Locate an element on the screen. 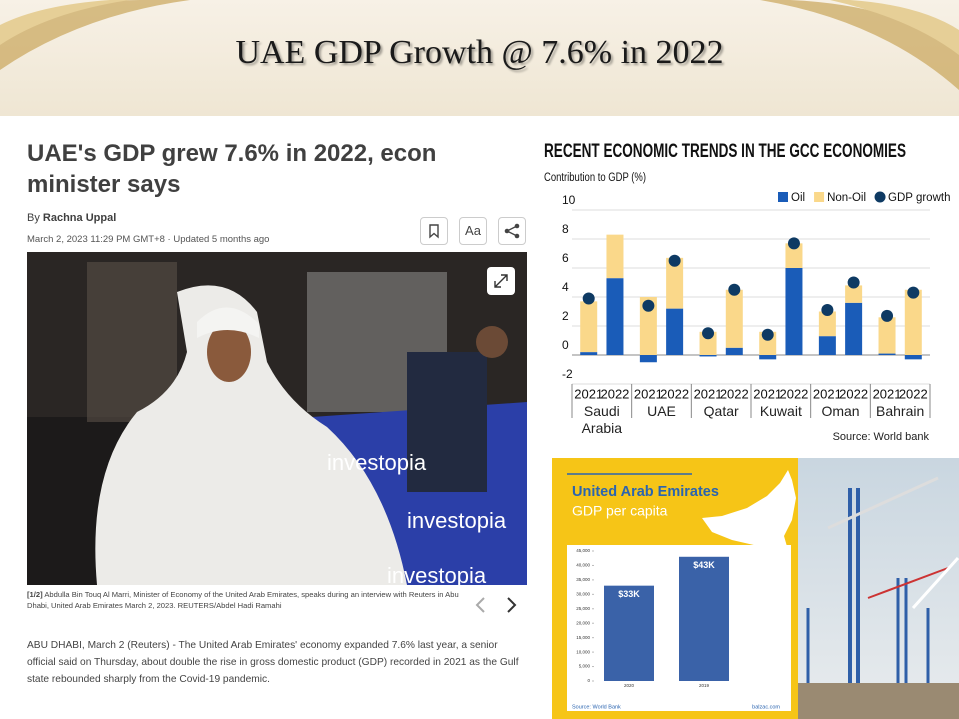  next-arrow is located at coordinates (512, 605).